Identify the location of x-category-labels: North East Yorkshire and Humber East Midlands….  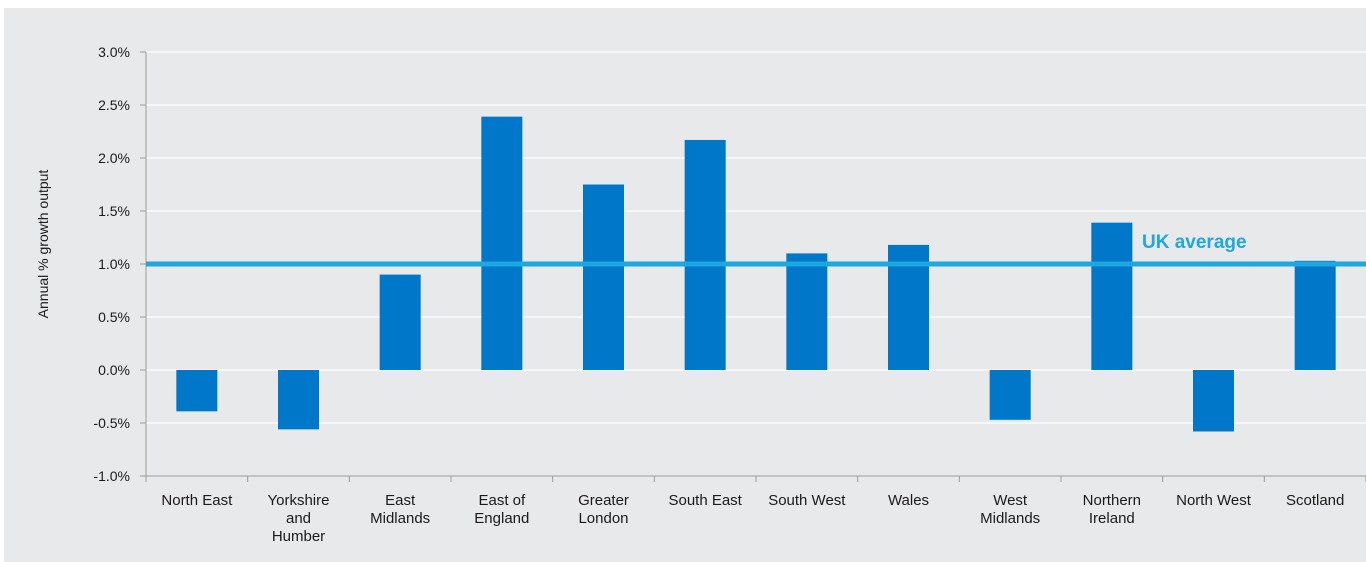
(752, 518).